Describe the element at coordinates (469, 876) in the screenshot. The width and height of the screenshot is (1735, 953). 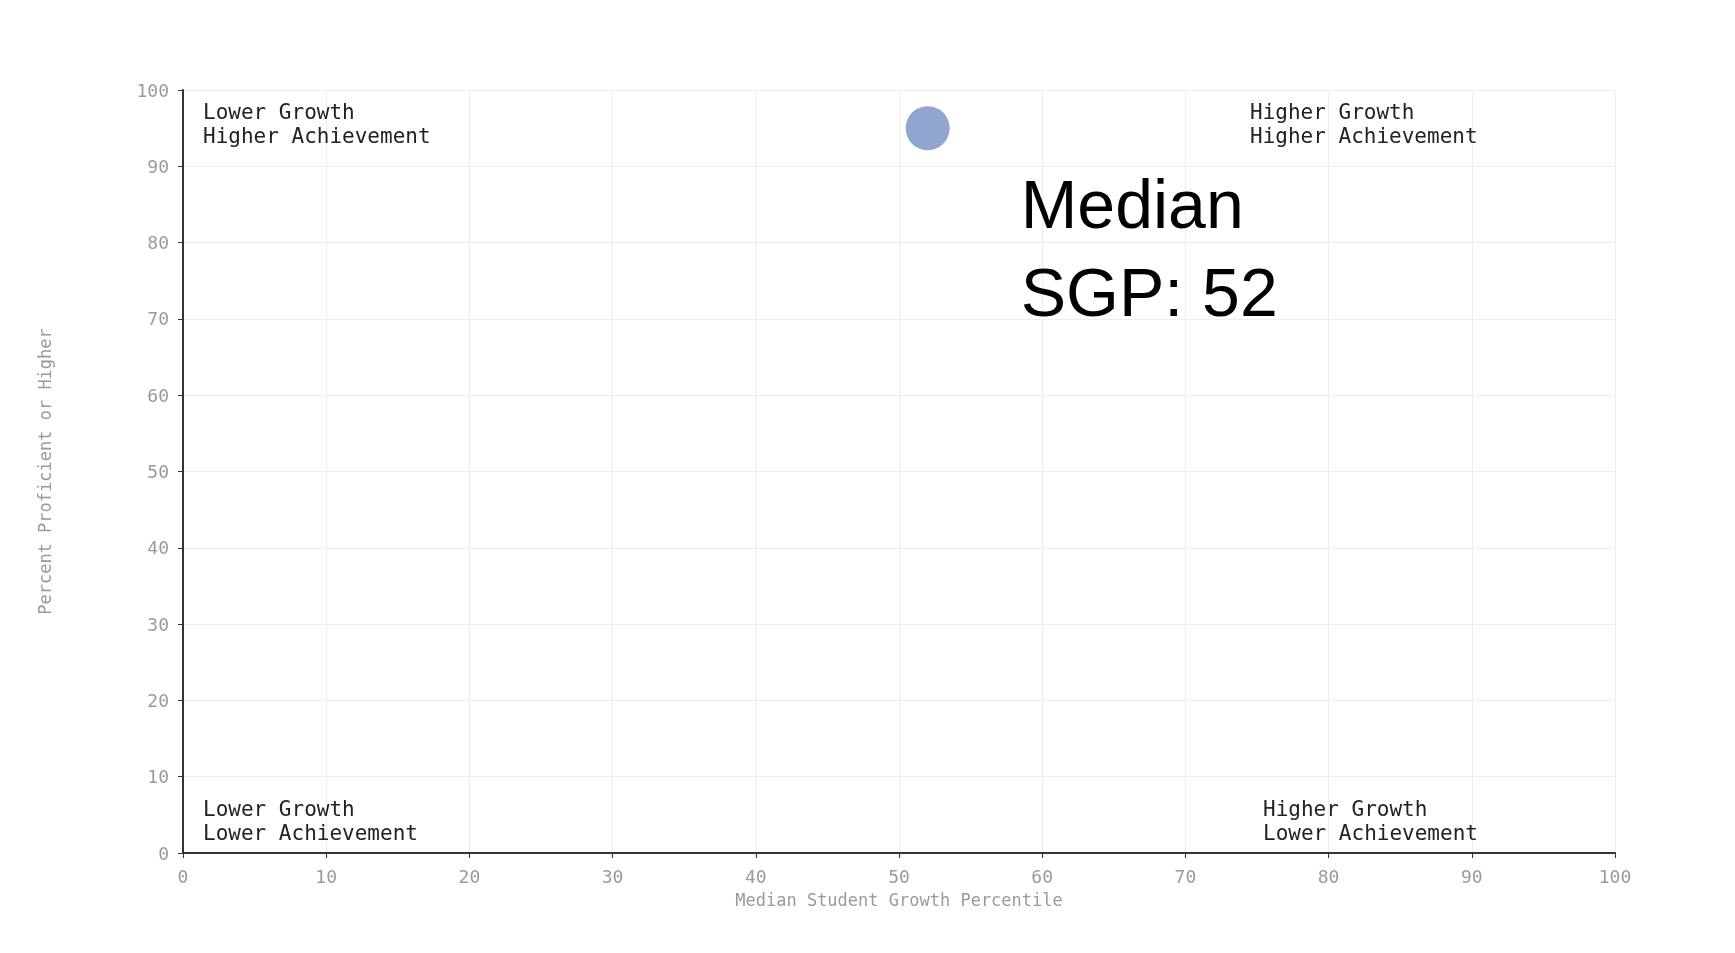
I see `x-tick-label: 20` at that location.